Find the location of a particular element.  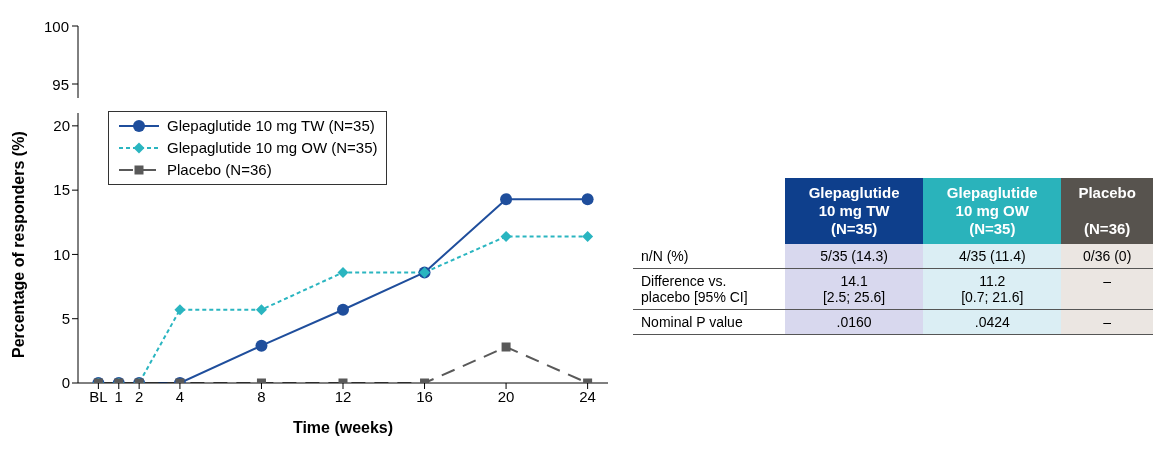

legend-label: Glepaglutide 10 mg OW (N=35) is located at coordinates (272, 148).